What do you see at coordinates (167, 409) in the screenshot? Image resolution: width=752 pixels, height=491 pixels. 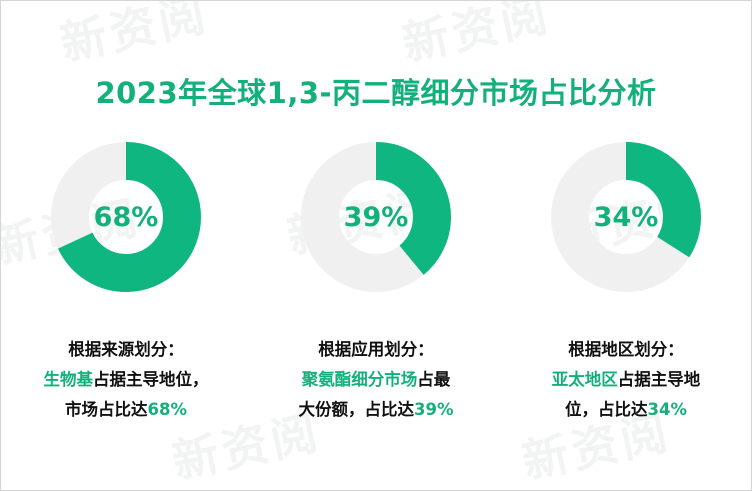 I see `caption-highlight-value: 68%` at bounding box center [167, 409].